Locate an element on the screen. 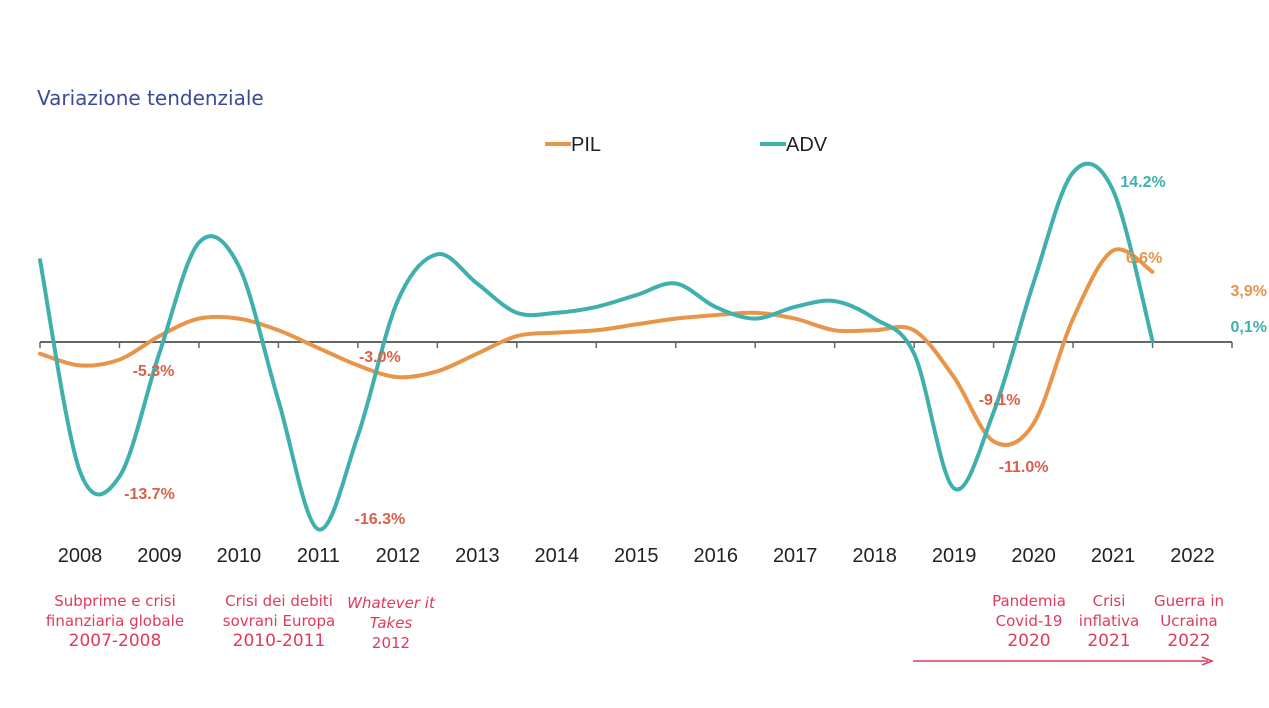  event-whatever-it-takes: Whatever it Takes 2012 is located at coordinates (391, 623).